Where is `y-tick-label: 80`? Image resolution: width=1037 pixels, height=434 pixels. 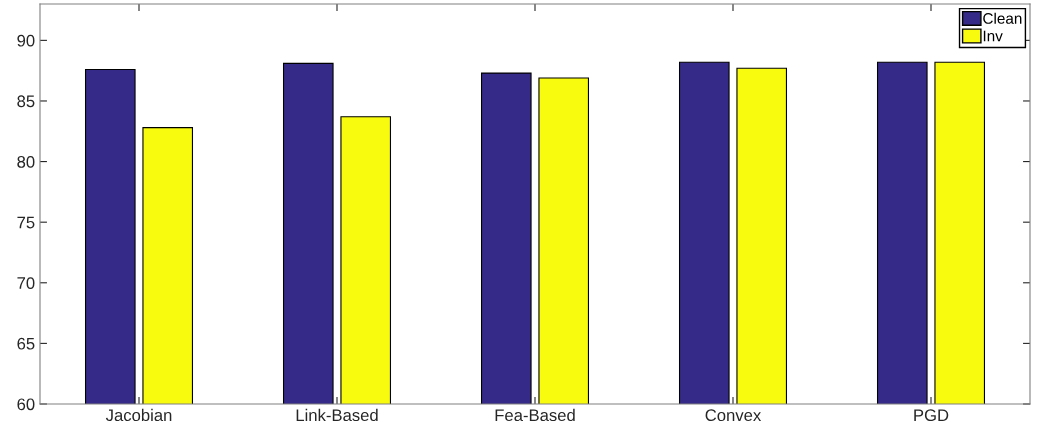 y-tick-label: 80 is located at coordinates (26, 161).